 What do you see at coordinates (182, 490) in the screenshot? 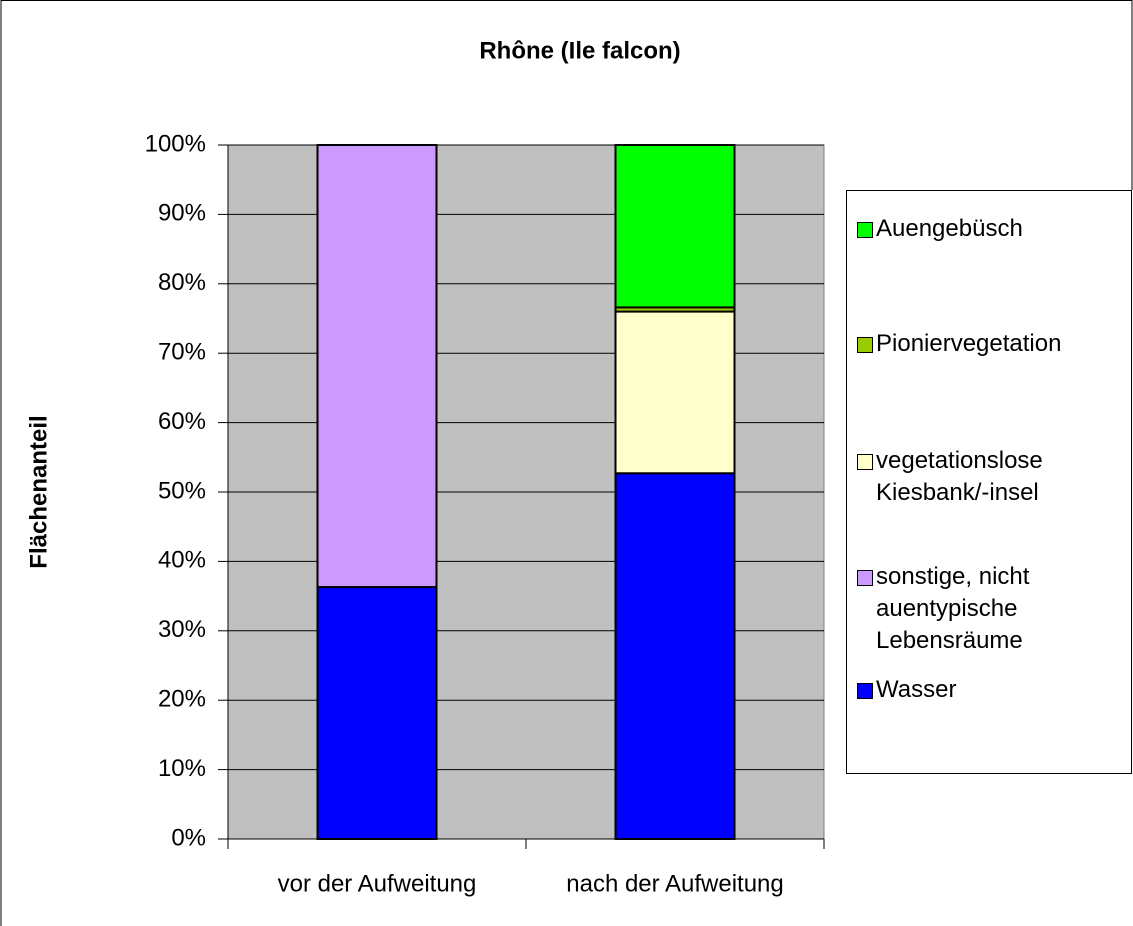
I see `y-tick-label: 50%` at bounding box center [182, 490].